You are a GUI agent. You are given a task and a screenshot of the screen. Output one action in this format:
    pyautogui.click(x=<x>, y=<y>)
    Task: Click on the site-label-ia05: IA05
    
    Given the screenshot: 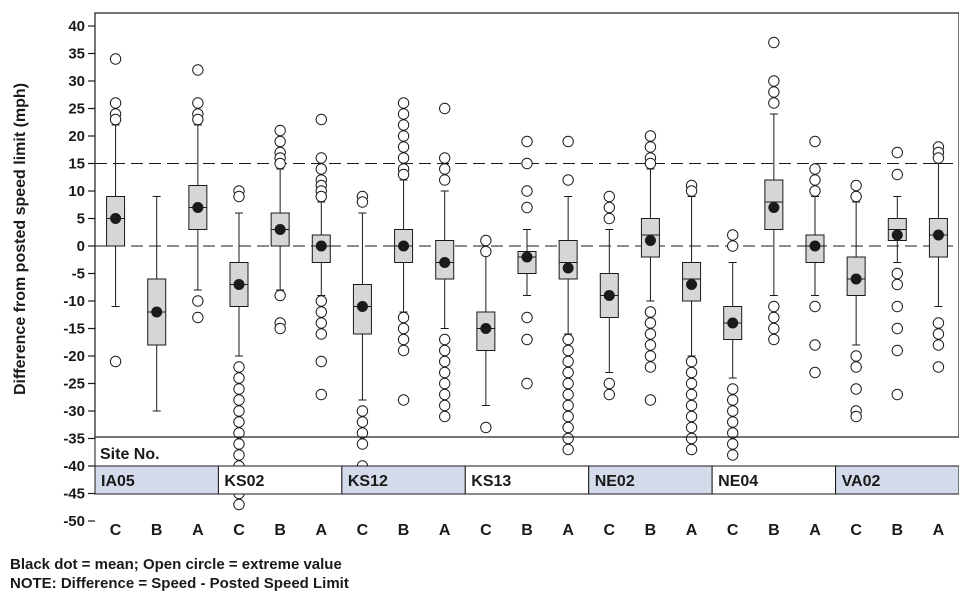 What is the action you would take?
    pyautogui.click(x=118, y=481)
    